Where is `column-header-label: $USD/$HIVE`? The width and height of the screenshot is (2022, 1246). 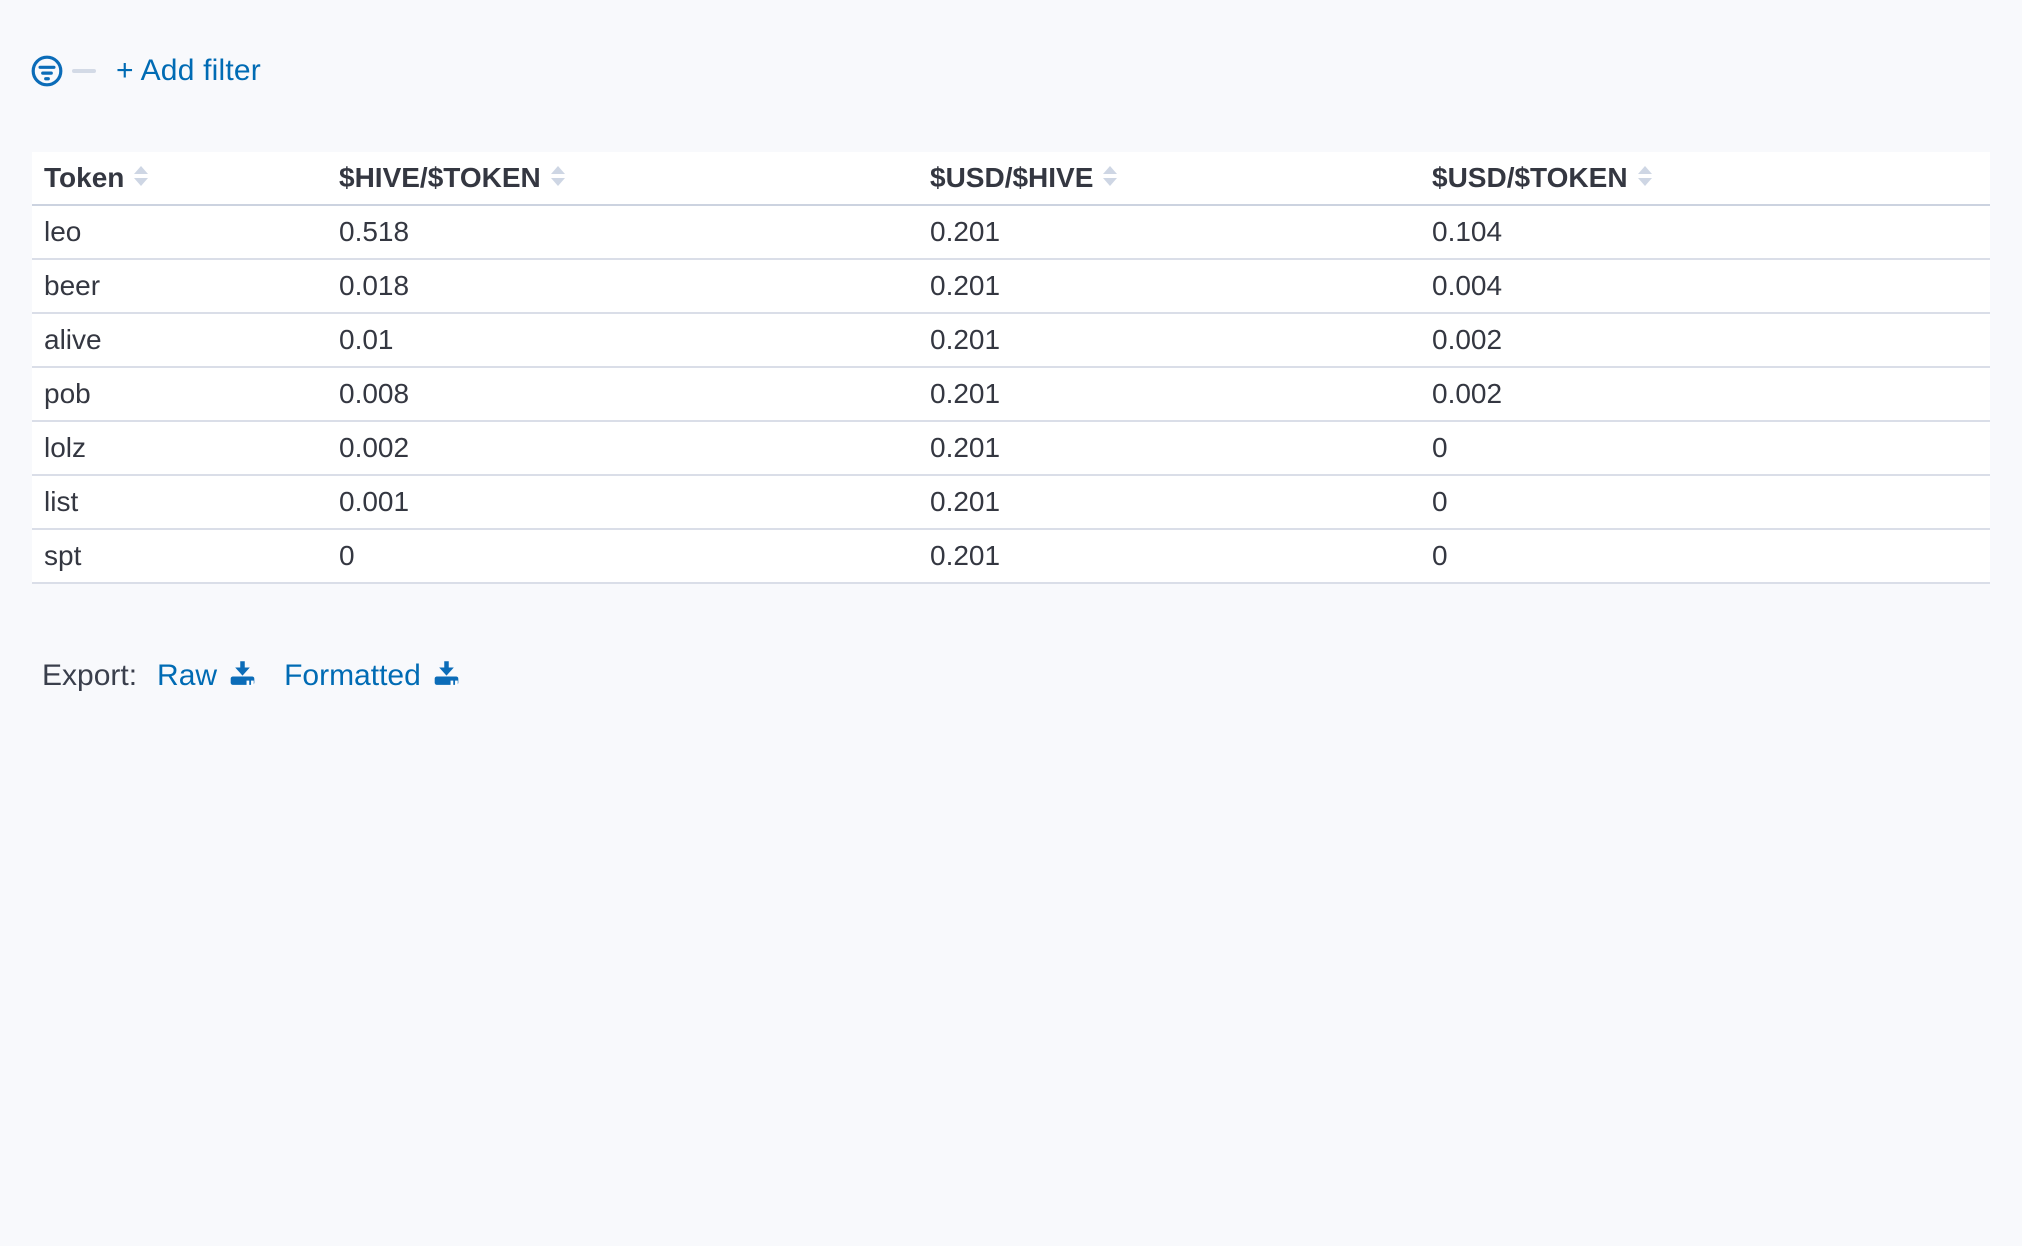
column-header-label: $USD/$HIVE is located at coordinates (1012, 177).